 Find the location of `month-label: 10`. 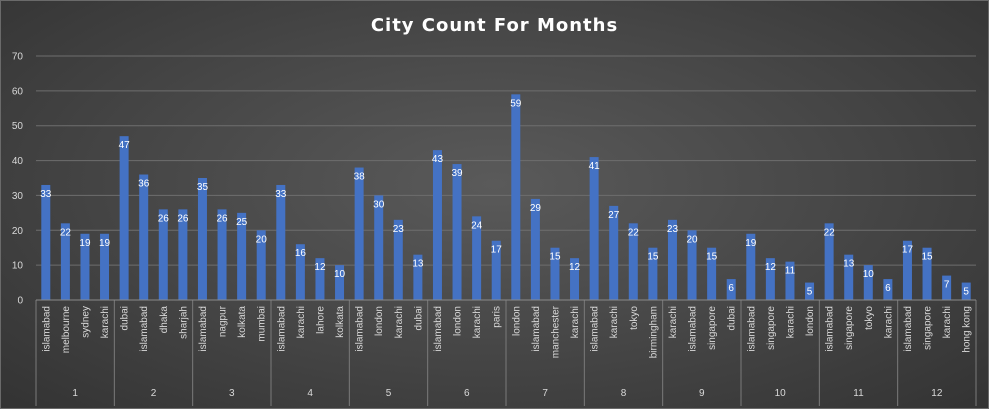

month-label: 10 is located at coordinates (781, 393).